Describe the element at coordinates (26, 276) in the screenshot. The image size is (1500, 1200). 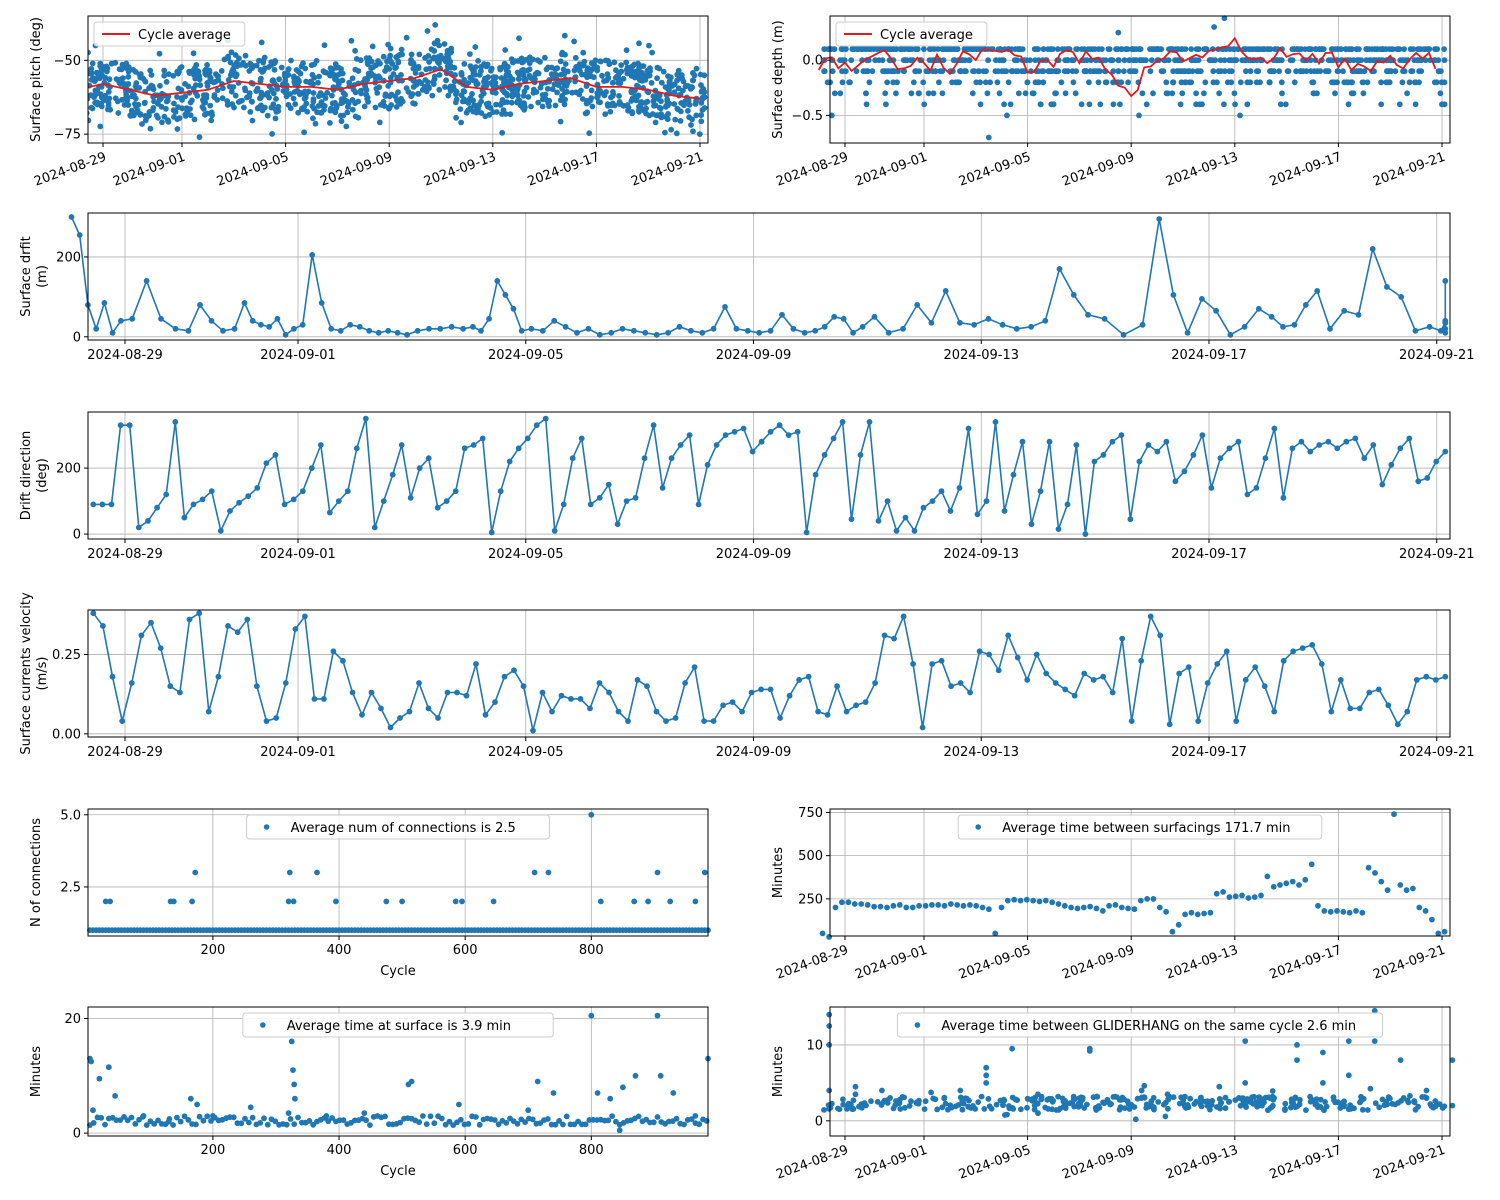
I see `y-axis-label: Surface drfit` at that location.